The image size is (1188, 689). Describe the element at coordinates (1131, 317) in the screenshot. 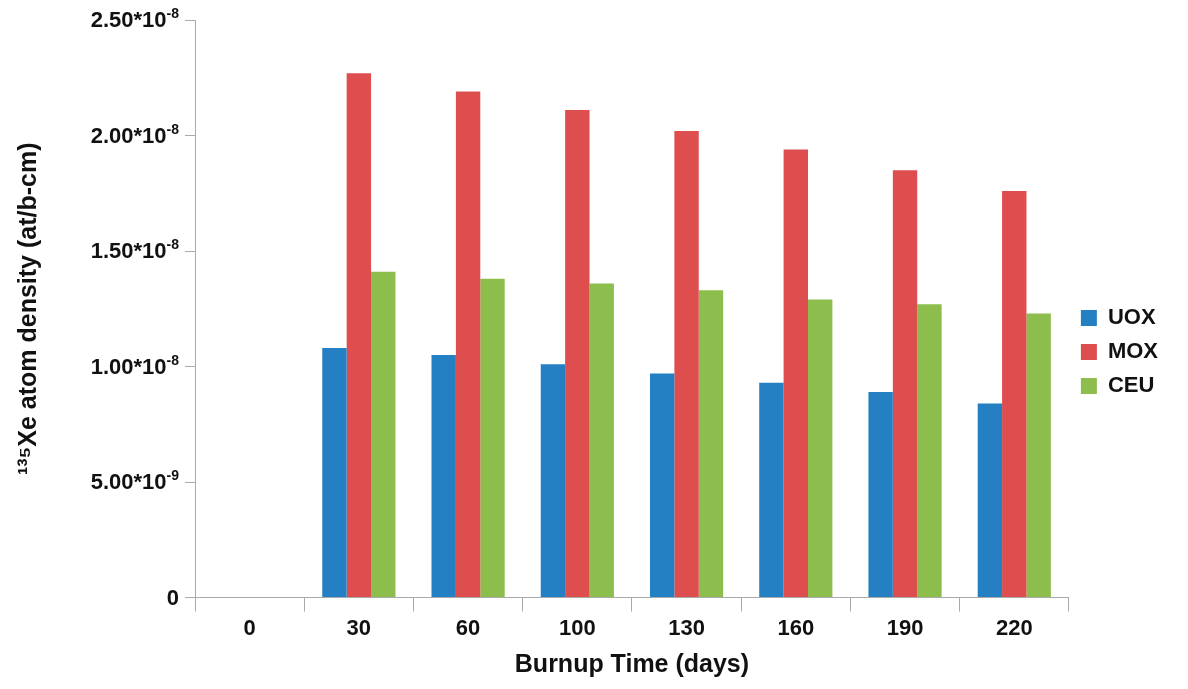

I see `legend-label: UOX` at that location.